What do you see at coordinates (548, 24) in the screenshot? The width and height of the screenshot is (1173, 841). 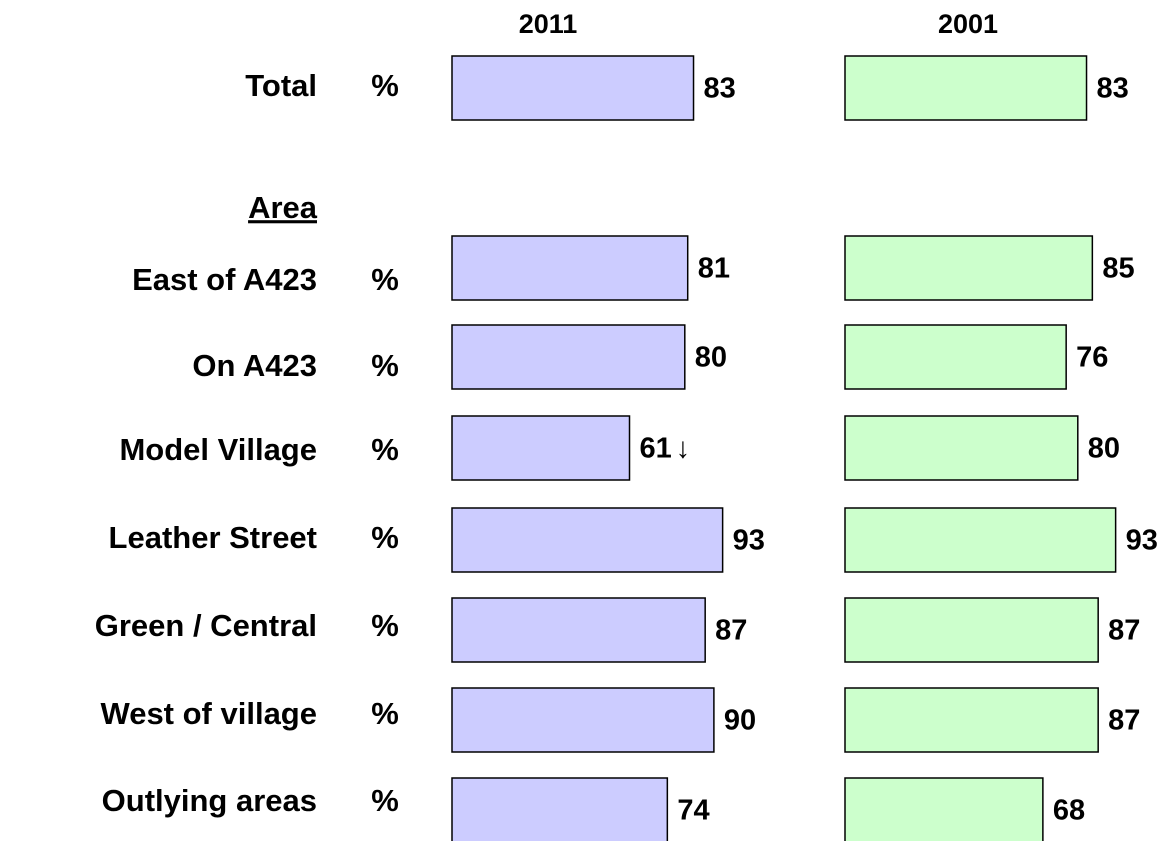 I see `series-header: 2011` at bounding box center [548, 24].